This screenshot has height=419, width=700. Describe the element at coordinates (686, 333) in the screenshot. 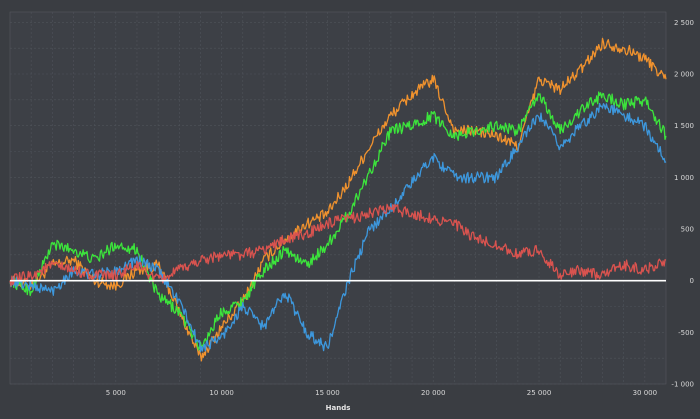

I see `y-tick-label: -500` at that location.